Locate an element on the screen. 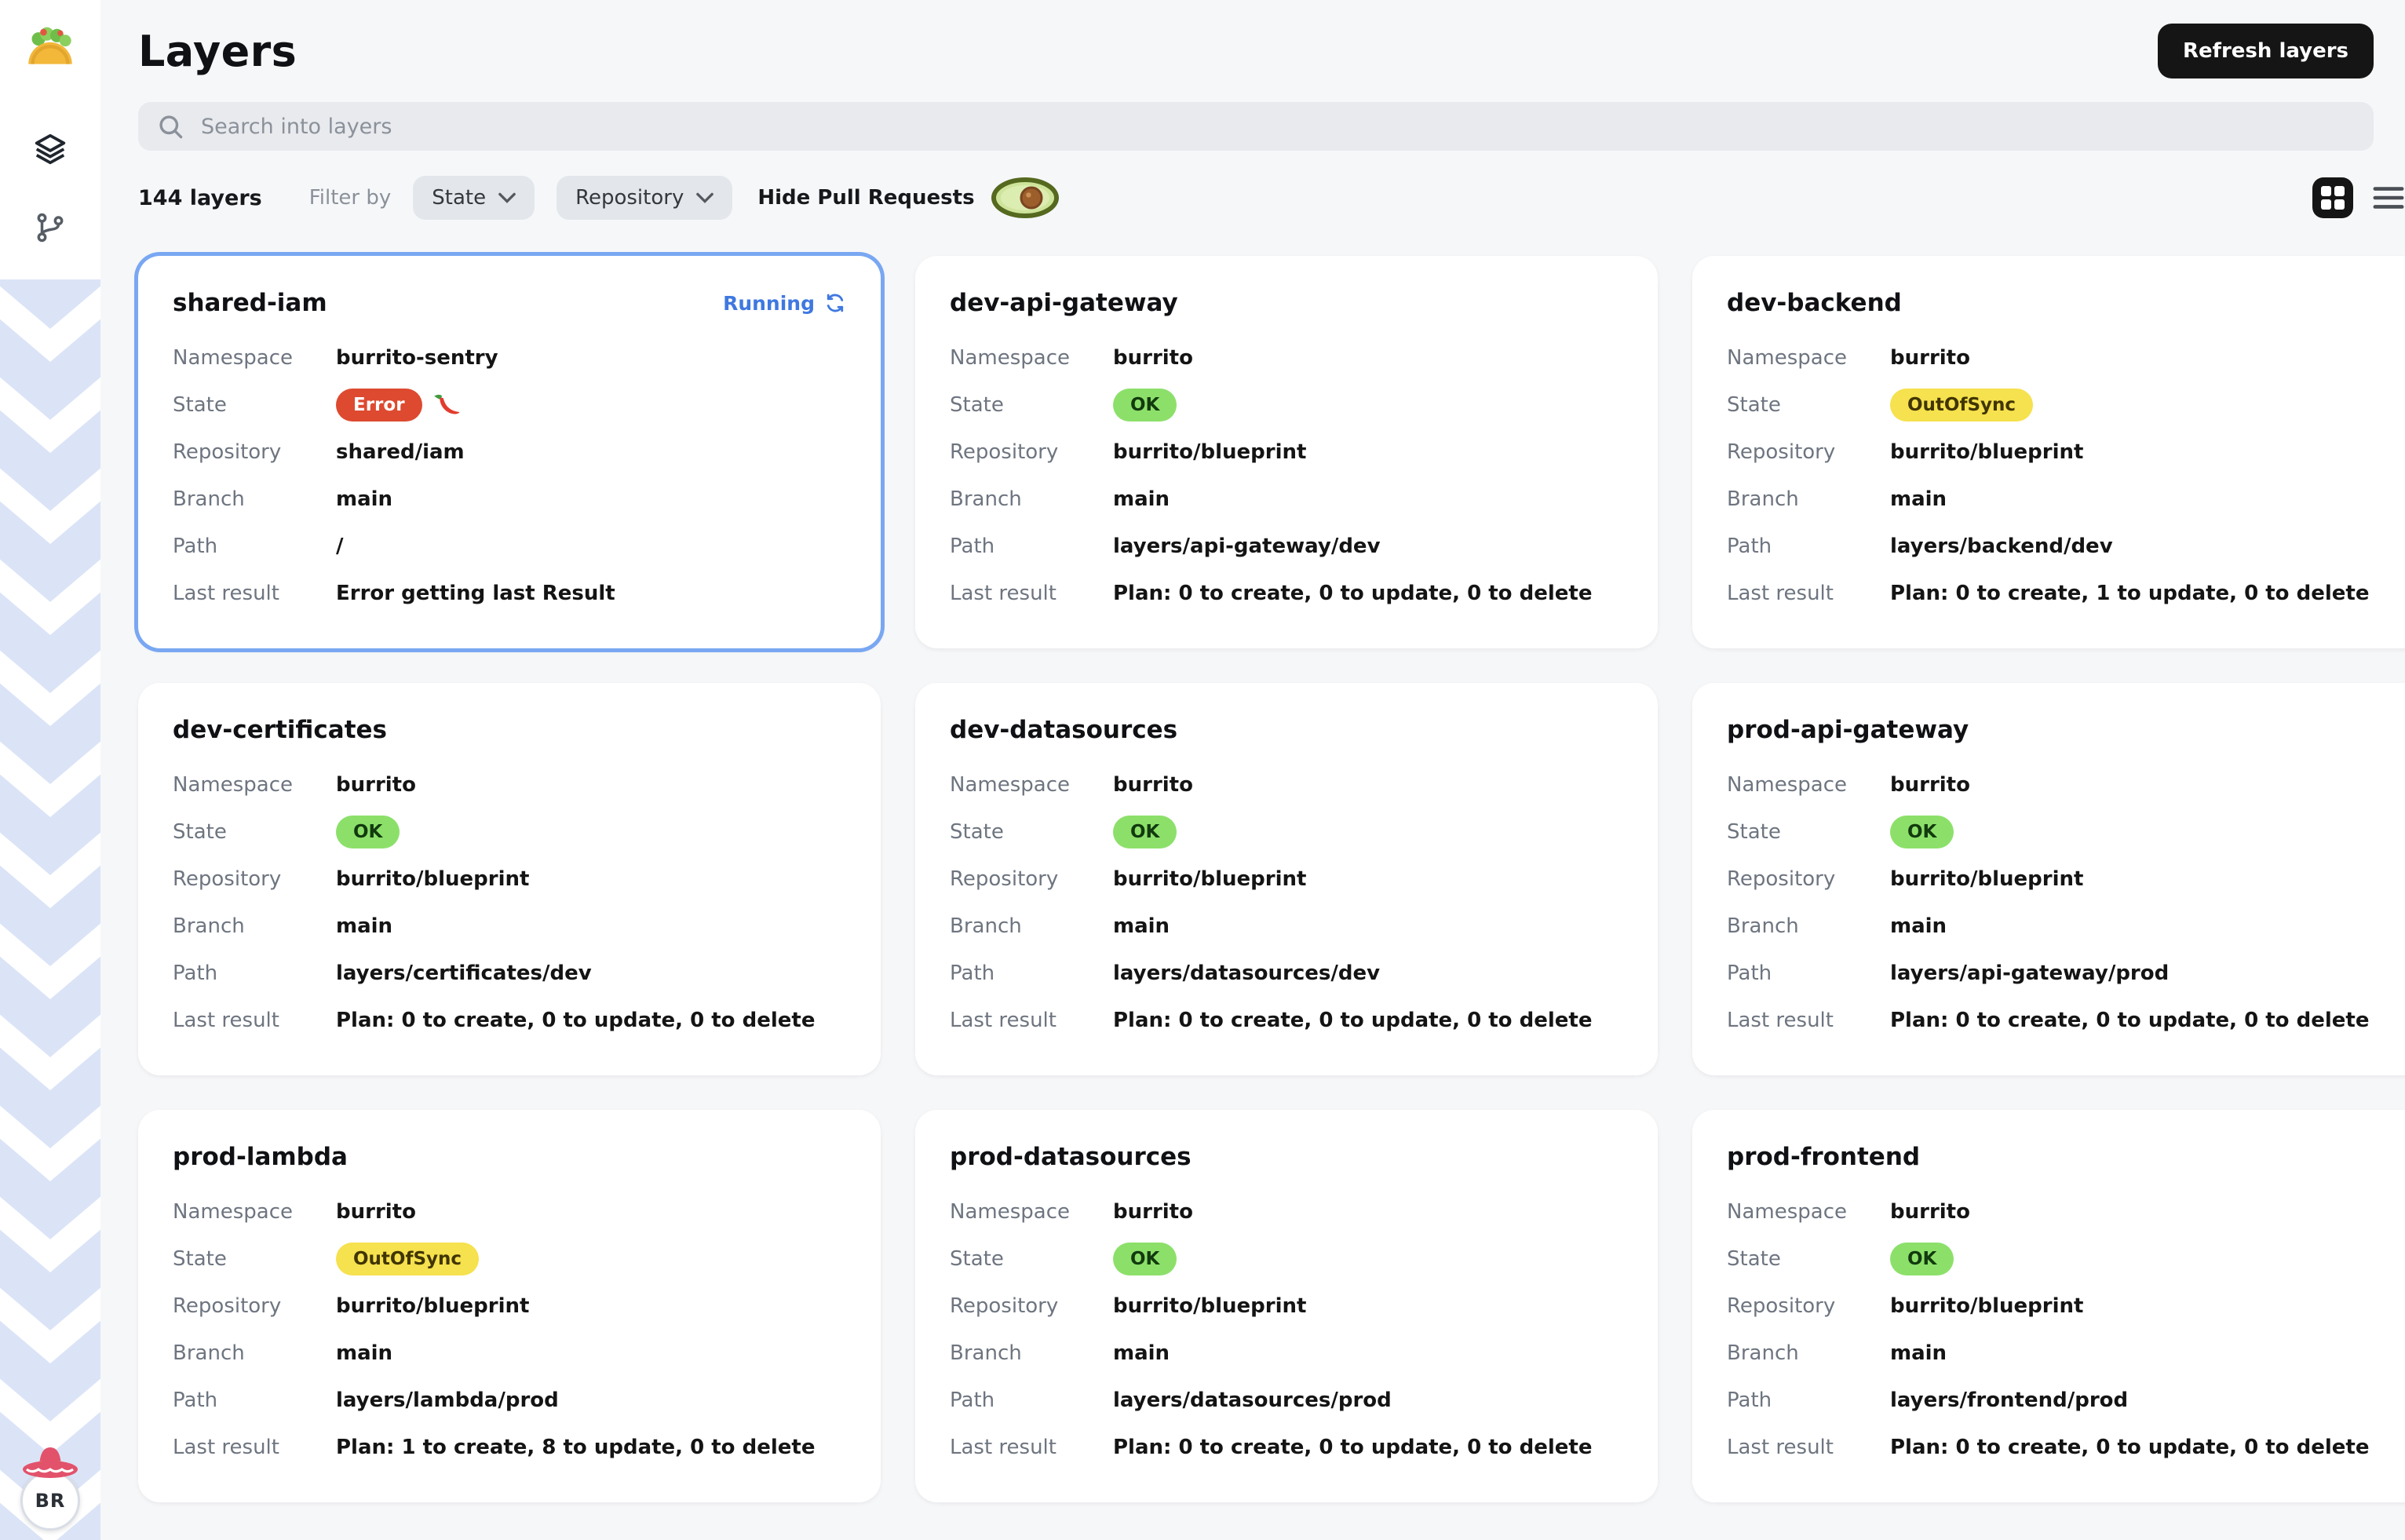 The width and height of the screenshot is (2405, 1540). layer-name: prod-frontend is located at coordinates (1824, 1157).